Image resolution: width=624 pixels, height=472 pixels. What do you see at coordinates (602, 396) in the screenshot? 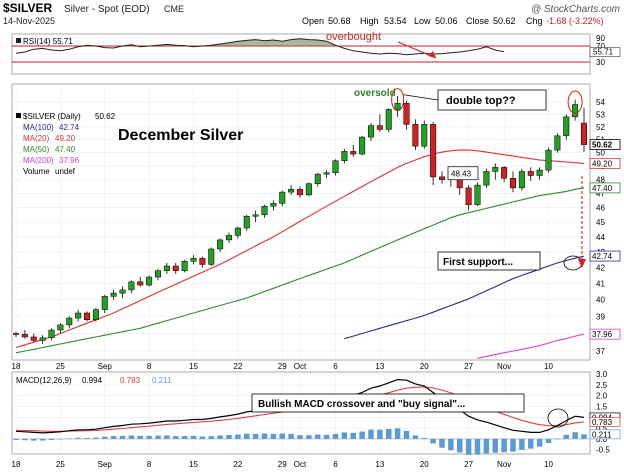
I see `macd-tick-label: 2.0` at bounding box center [602, 396].